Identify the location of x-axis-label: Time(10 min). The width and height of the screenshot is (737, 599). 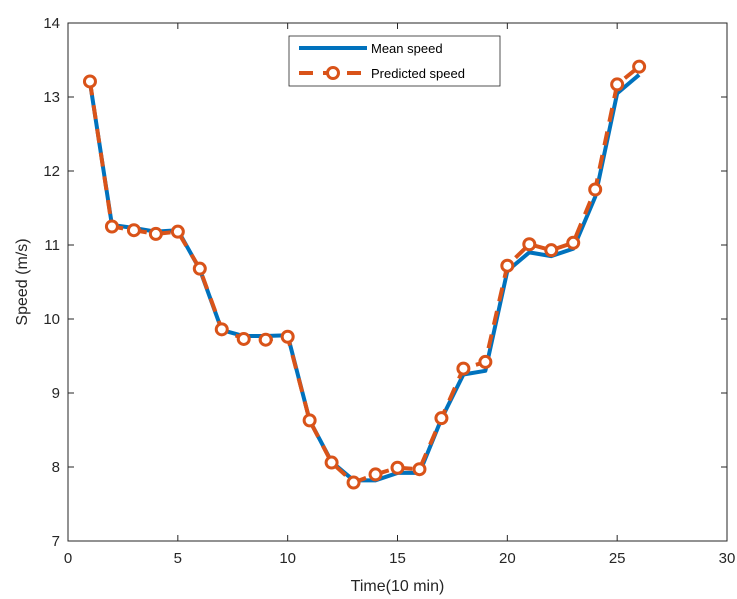
(398, 586).